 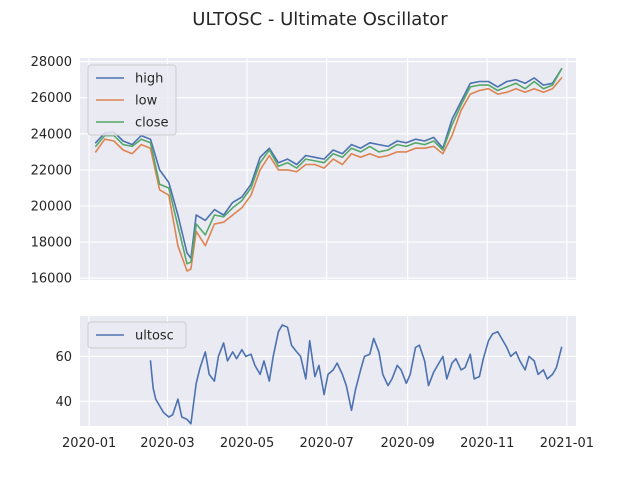 I want to click on x-tick-label: 2020-11, so click(x=487, y=443).